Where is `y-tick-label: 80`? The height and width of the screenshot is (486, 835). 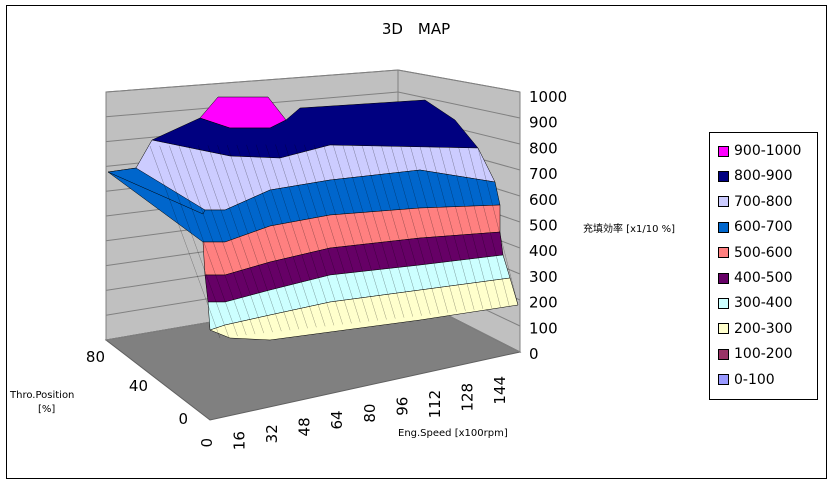
y-tick-label: 80 is located at coordinates (95, 357).